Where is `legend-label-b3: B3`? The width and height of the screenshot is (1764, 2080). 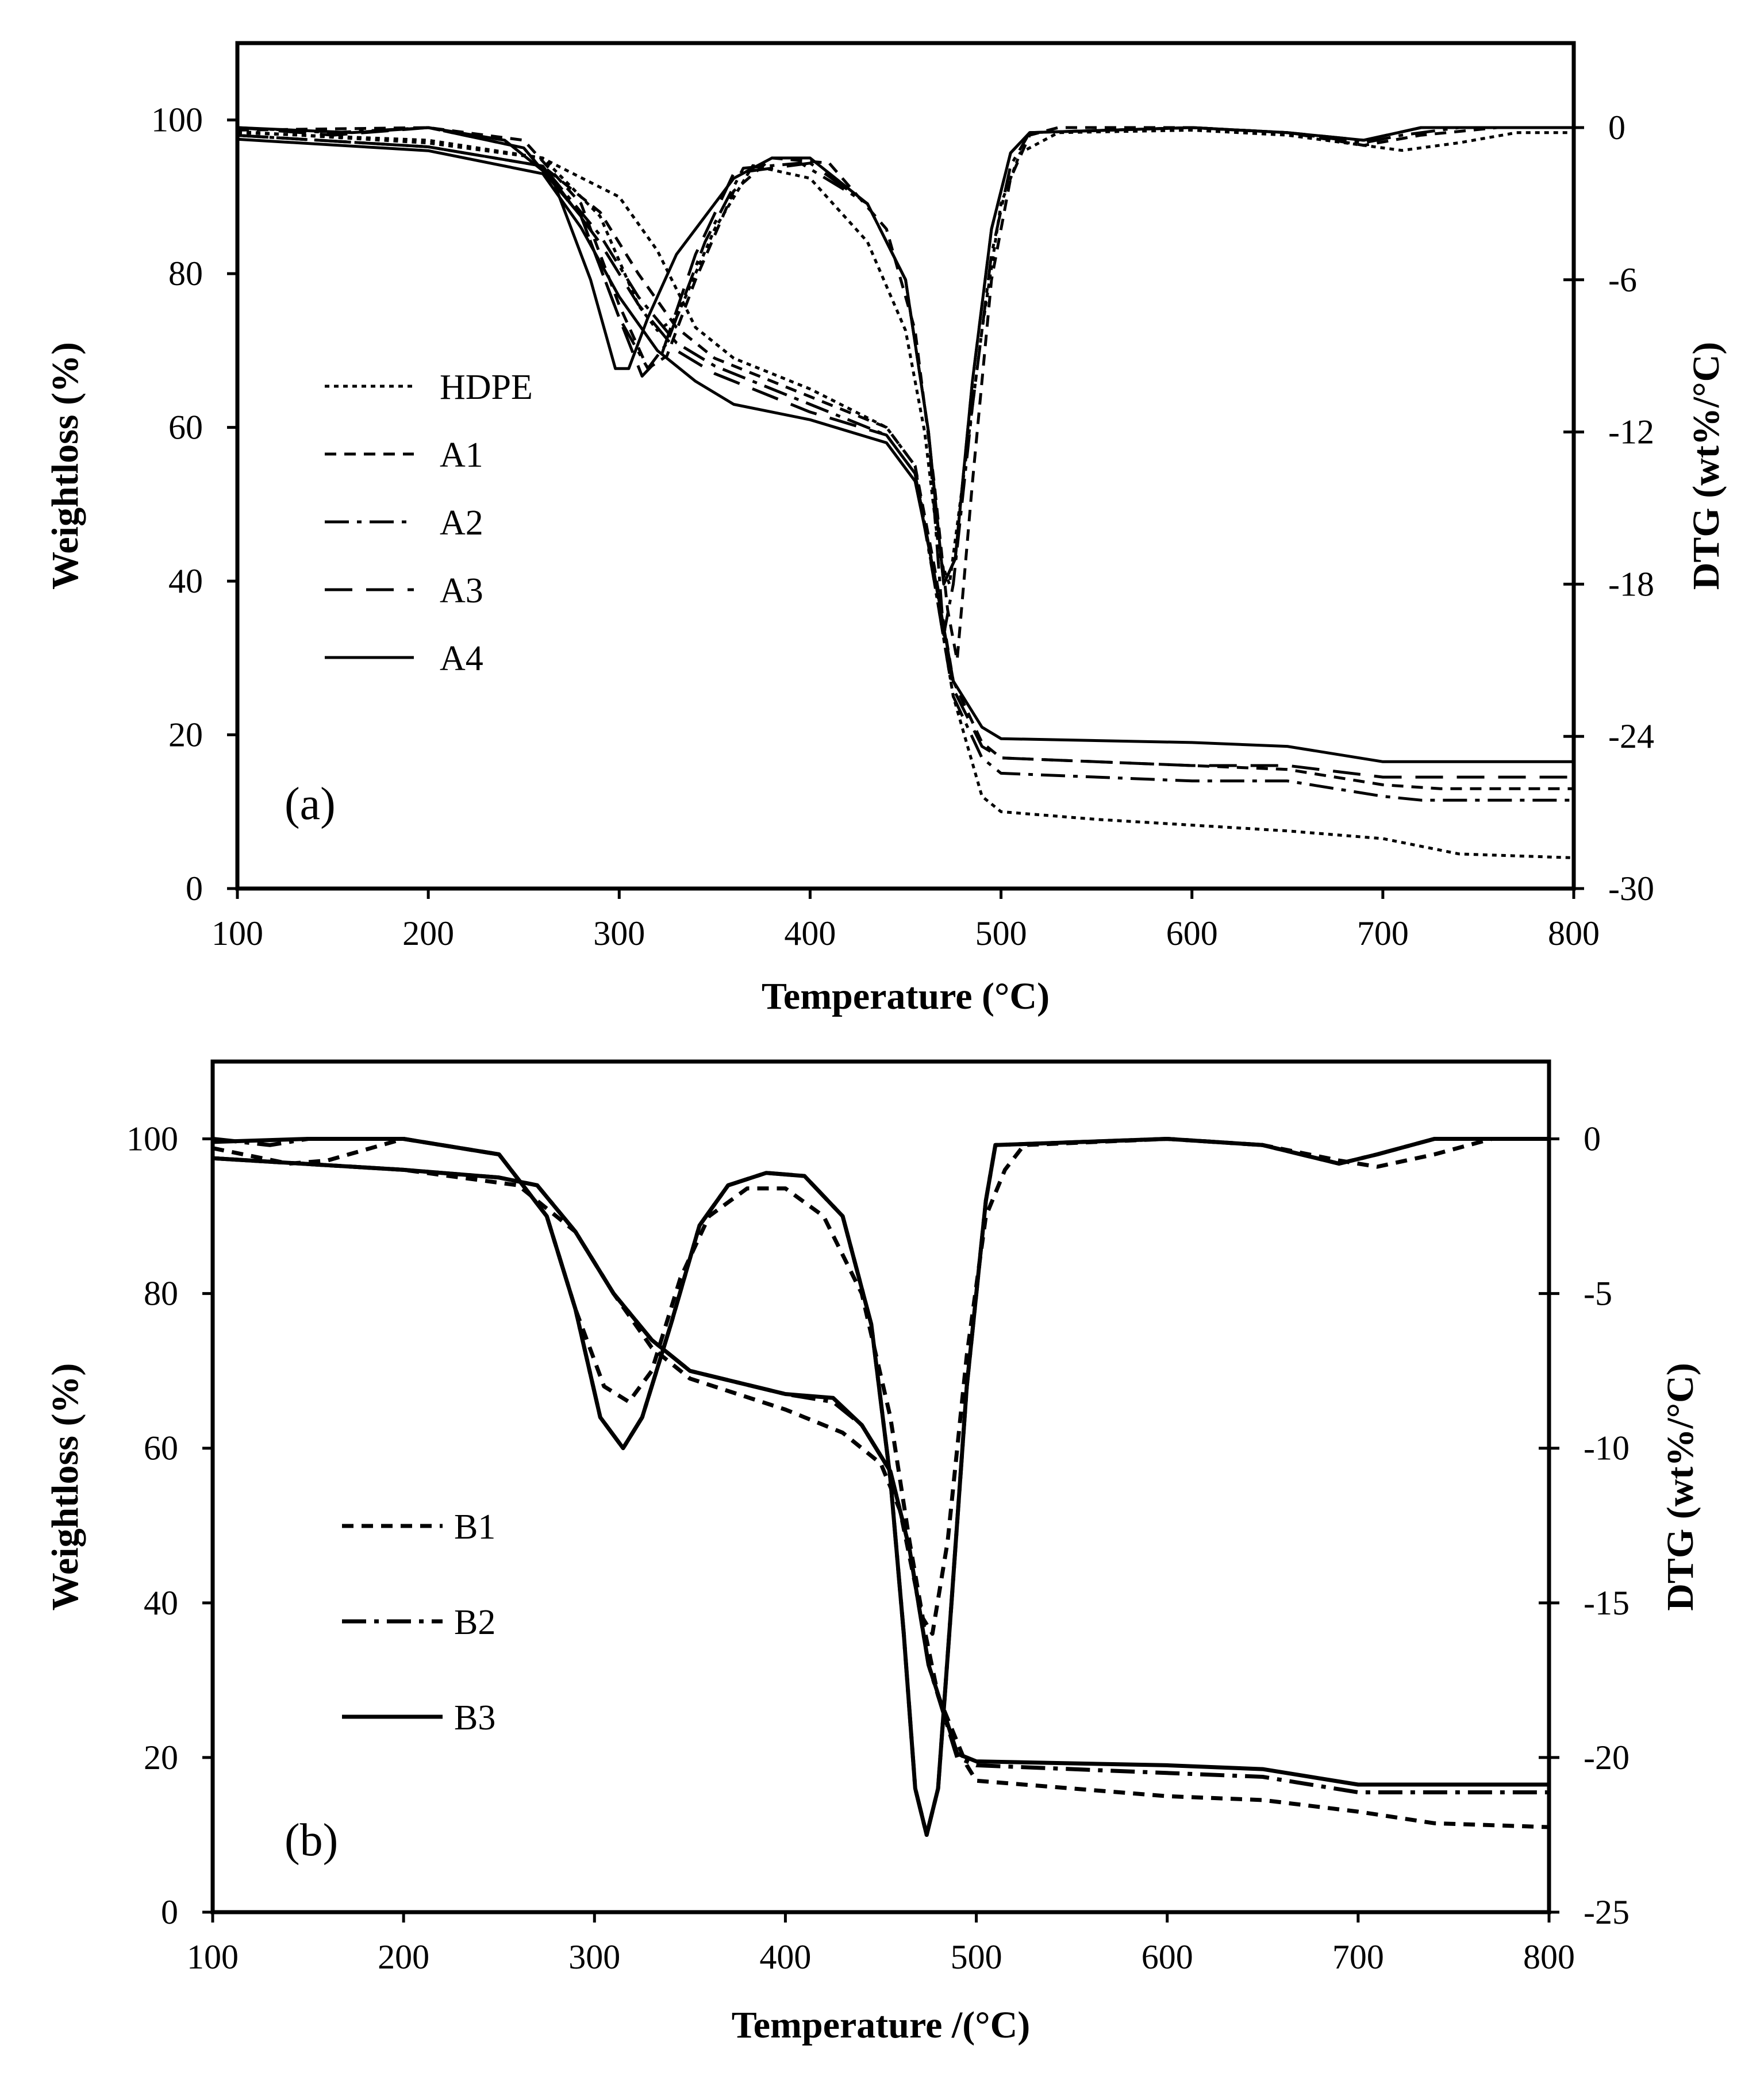
legend-label-b3: B3 is located at coordinates (475, 1717).